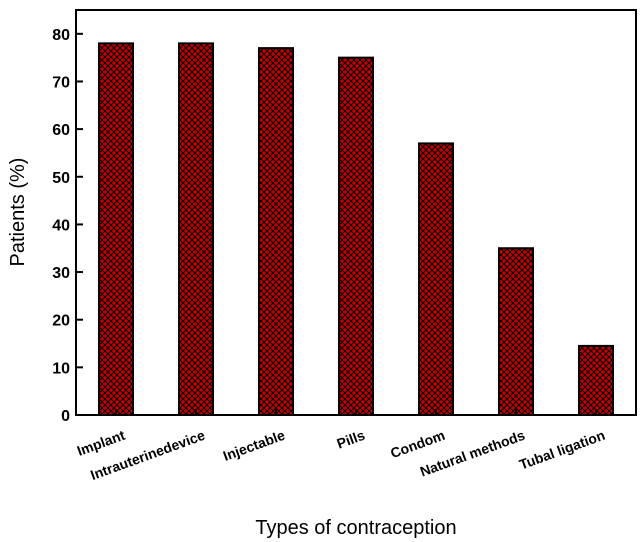 The height and width of the screenshot is (542, 640). What do you see at coordinates (436, 279) in the screenshot?
I see `bar-condom` at bounding box center [436, 279].